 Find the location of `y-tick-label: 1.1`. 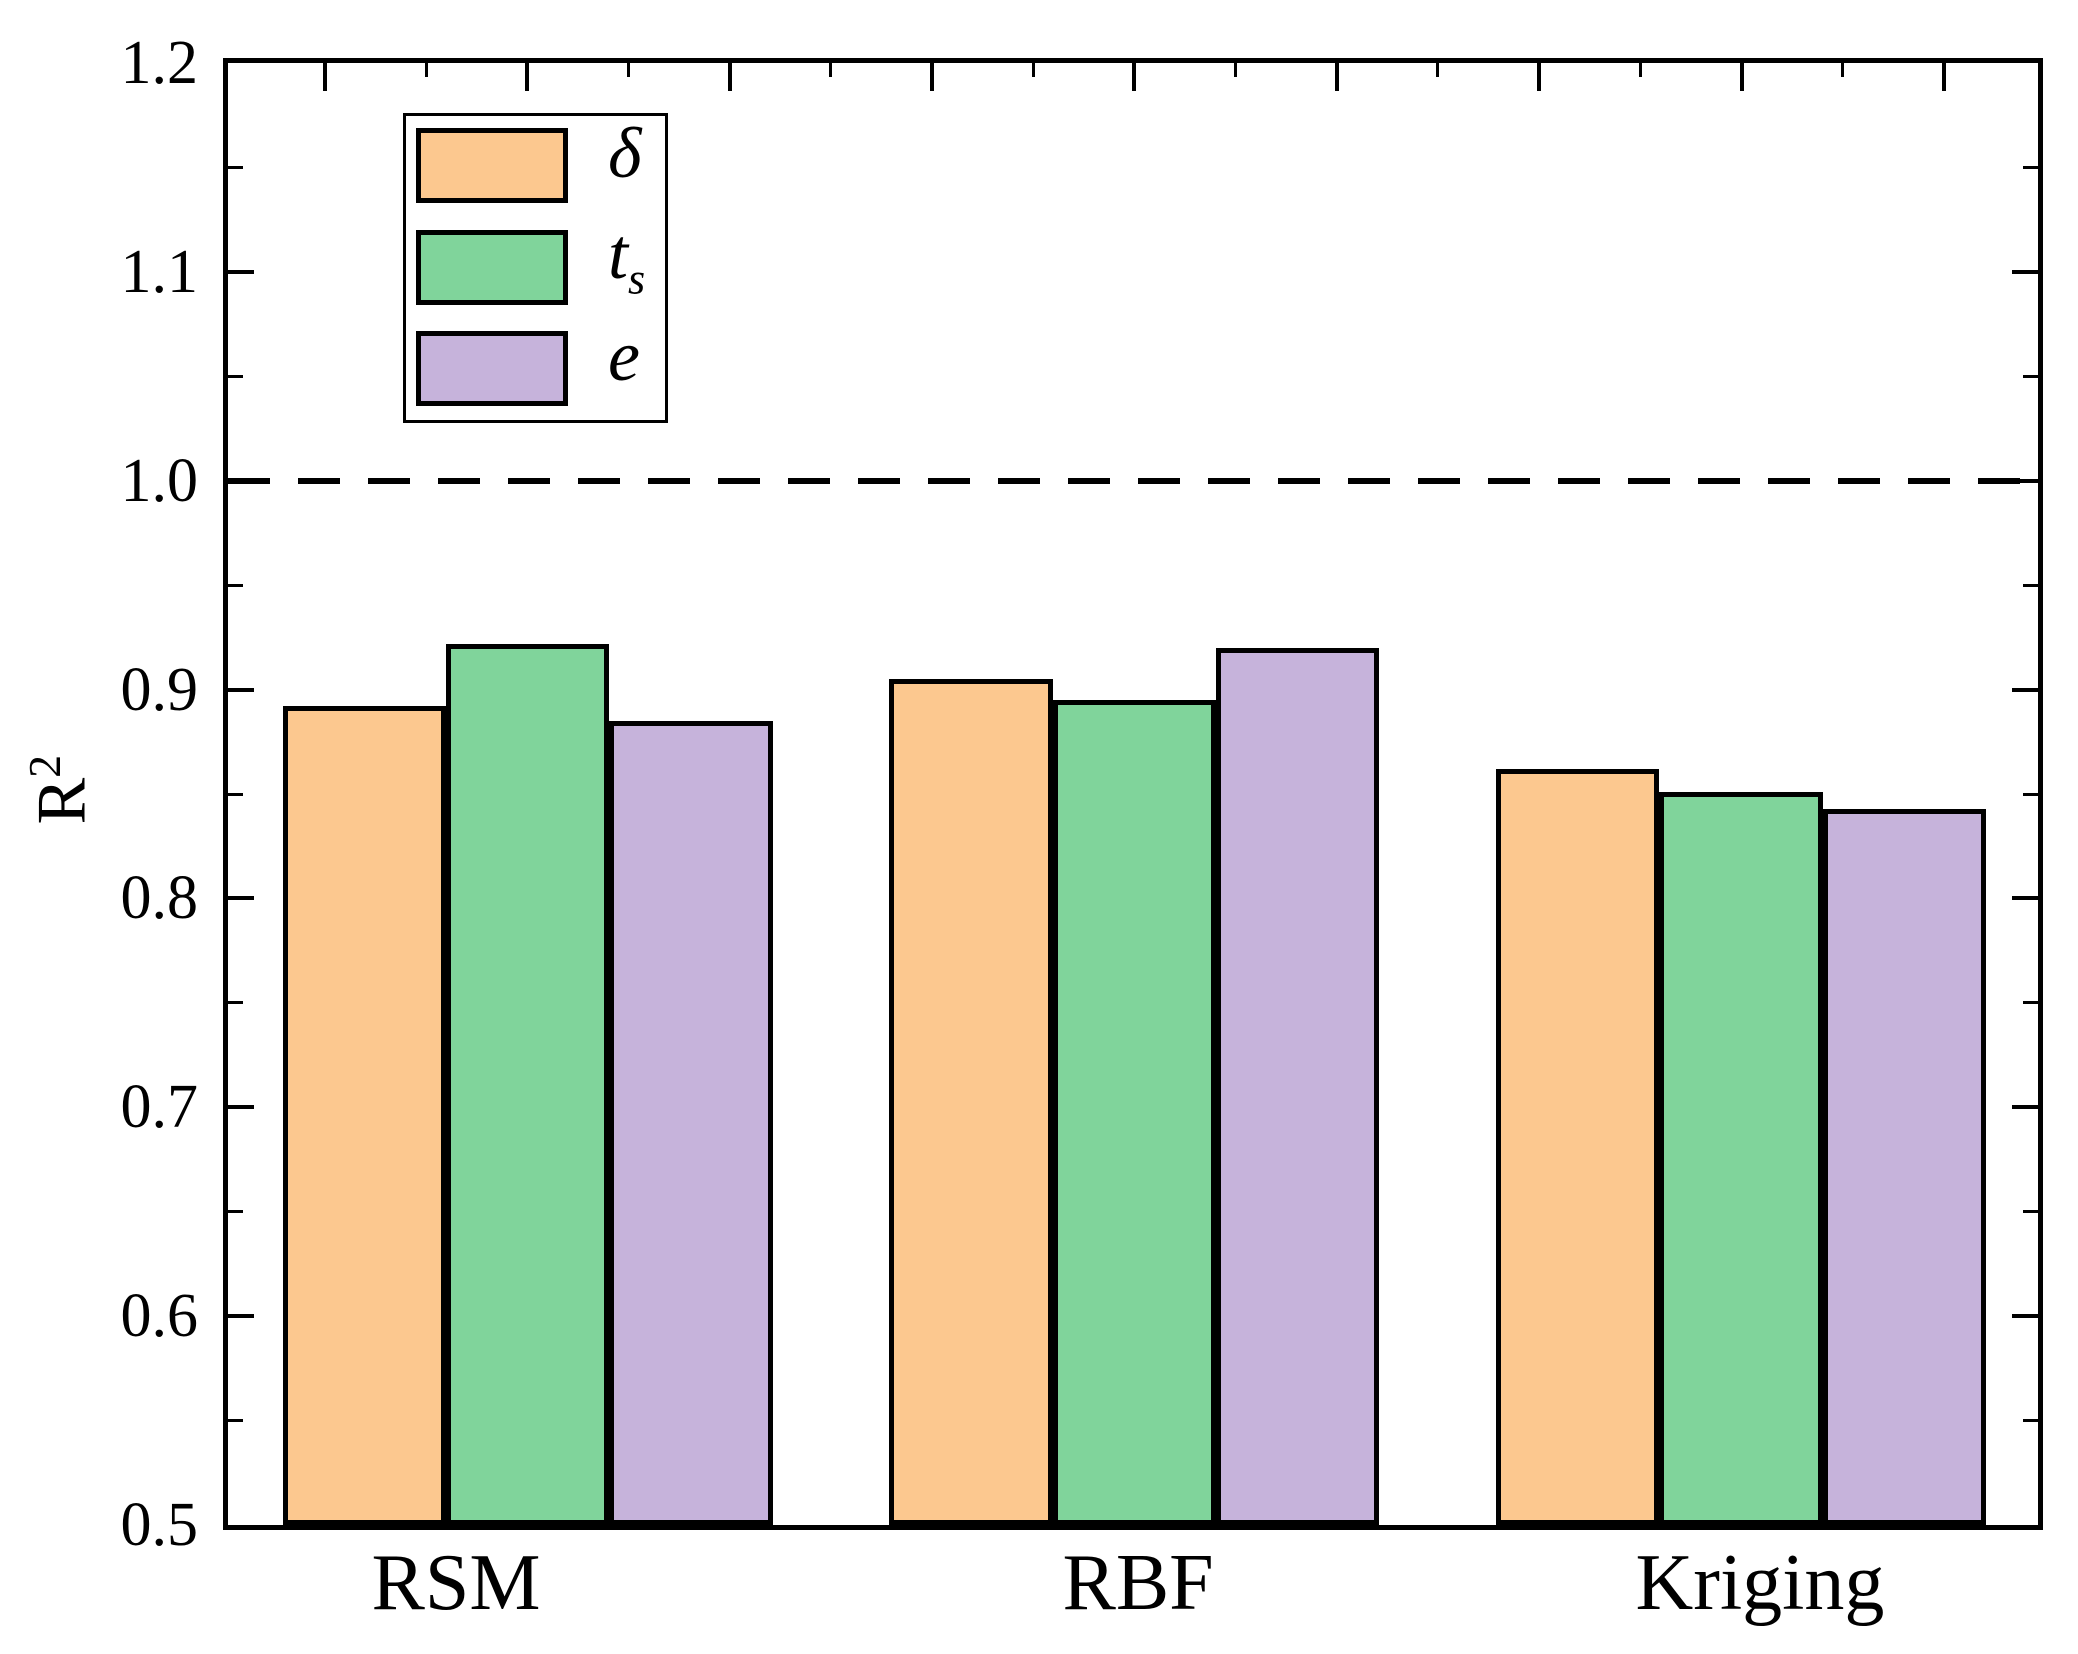

y-tick-label: 1.1 is located at coordinates (159, 271).